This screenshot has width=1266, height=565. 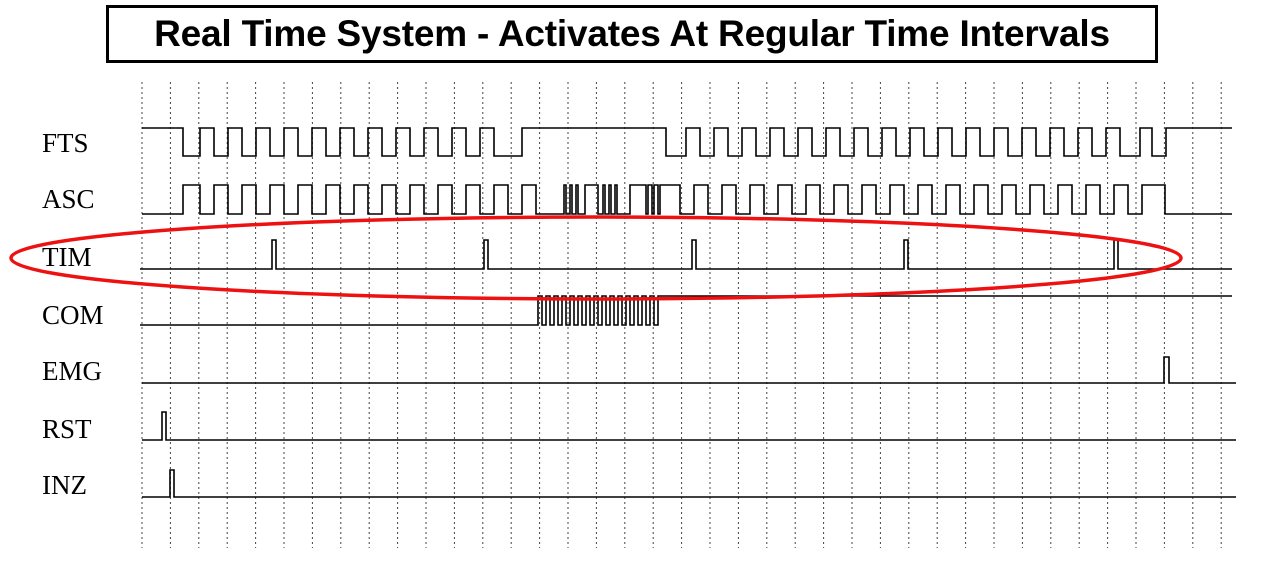 I want to click on waveform-tim, so click(x=686, y=254).